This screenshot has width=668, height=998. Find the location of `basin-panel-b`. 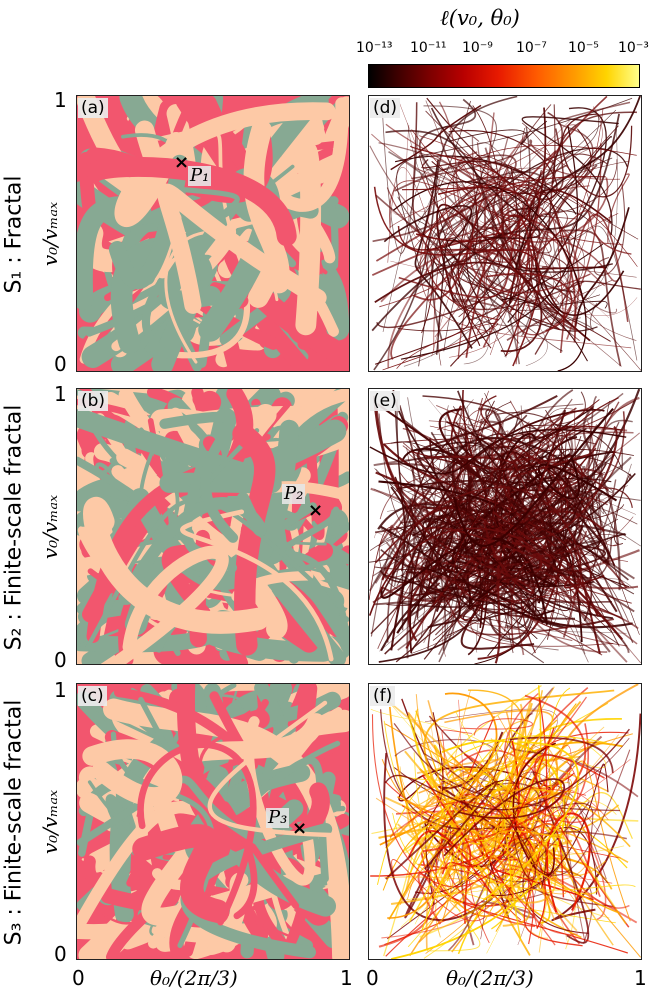

basin-panel-b is located at coordinates (213, 526).